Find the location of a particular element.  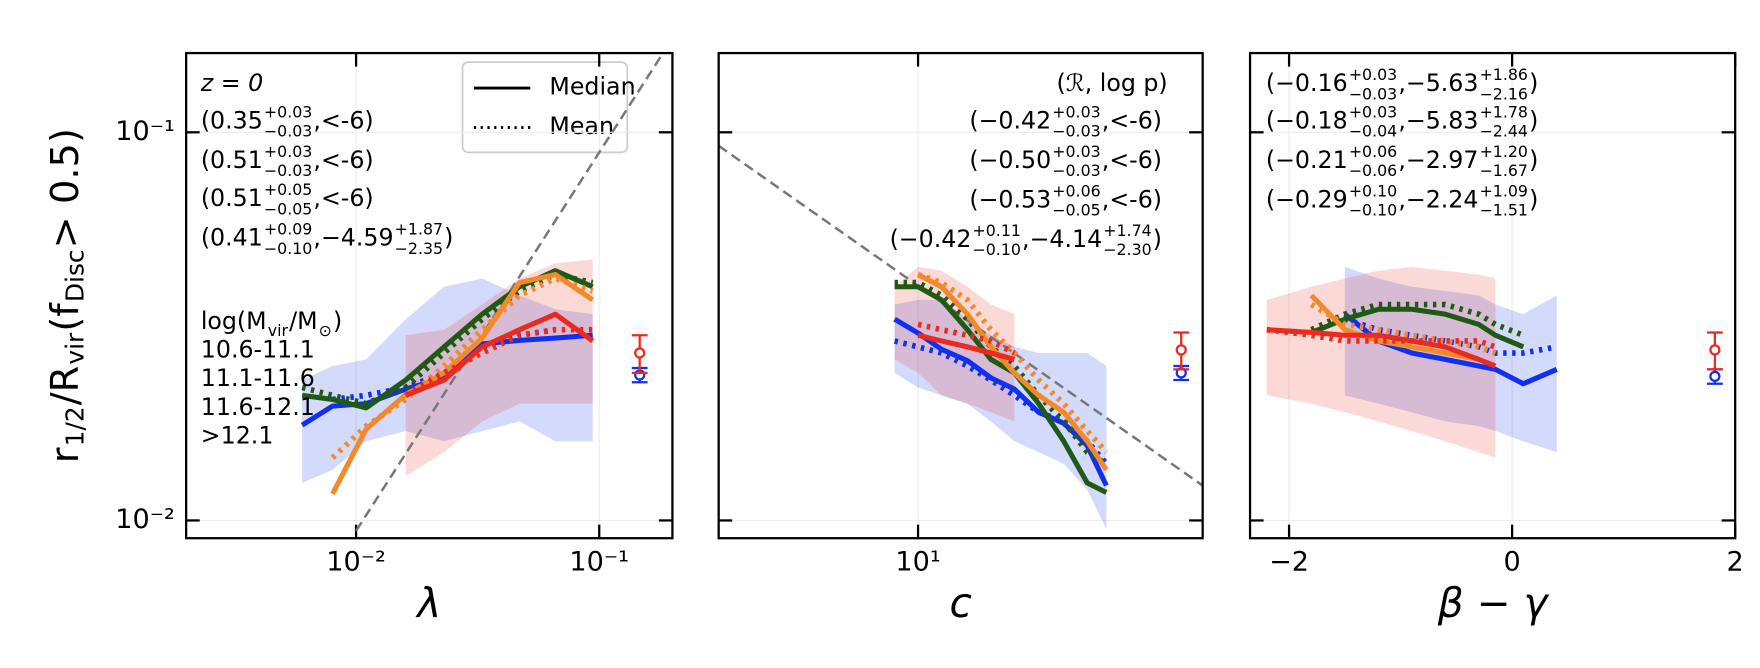

rich-text: (−0.42 +0.11−0.10 ,−4.14 +1.74−2.30) is located at coordinates (1026, 240).